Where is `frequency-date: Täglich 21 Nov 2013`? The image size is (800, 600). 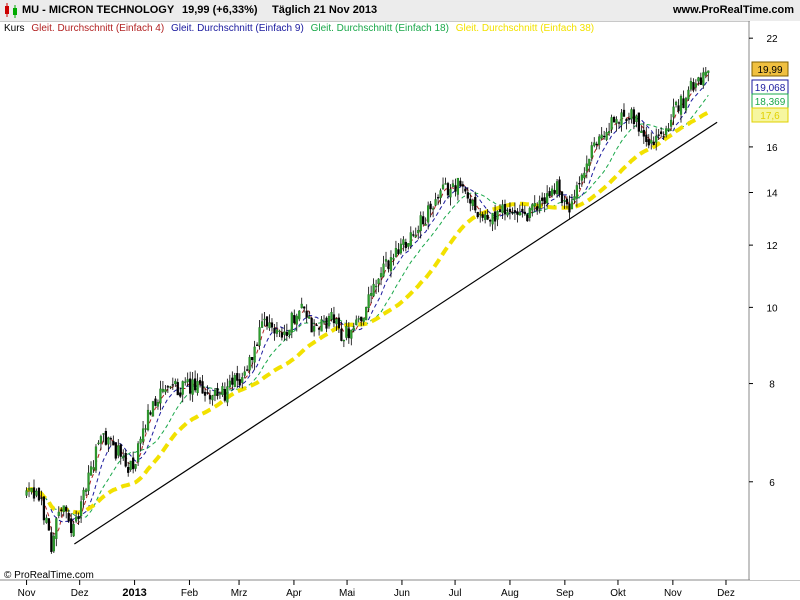 frequency-date: Täglich 21 Nov 2013 is located at coordinates (325, 10).